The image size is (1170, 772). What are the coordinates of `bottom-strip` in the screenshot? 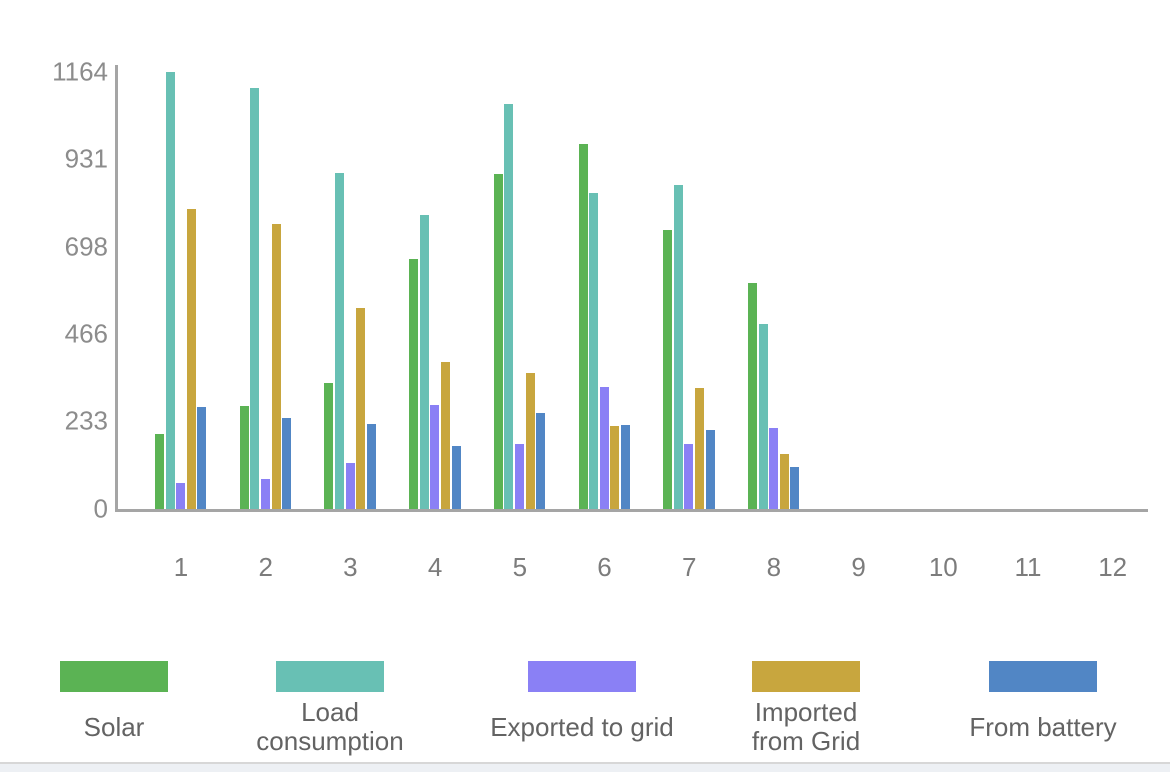 It's located at (585, 768).